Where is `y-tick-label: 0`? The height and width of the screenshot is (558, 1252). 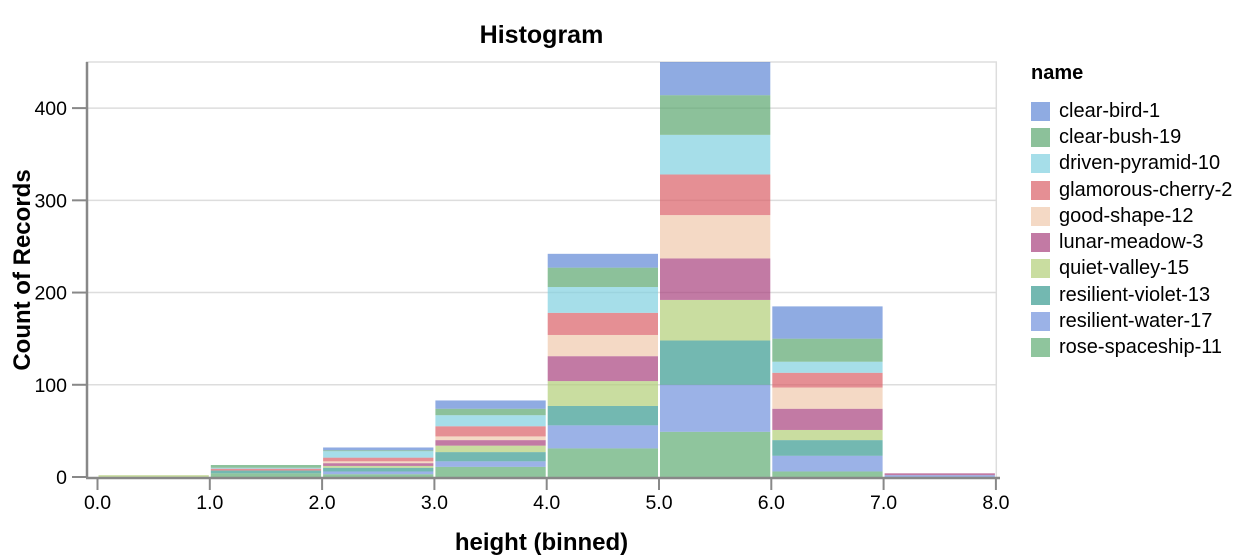 y-tick-label: 0 is located at coordinates (61, 478).